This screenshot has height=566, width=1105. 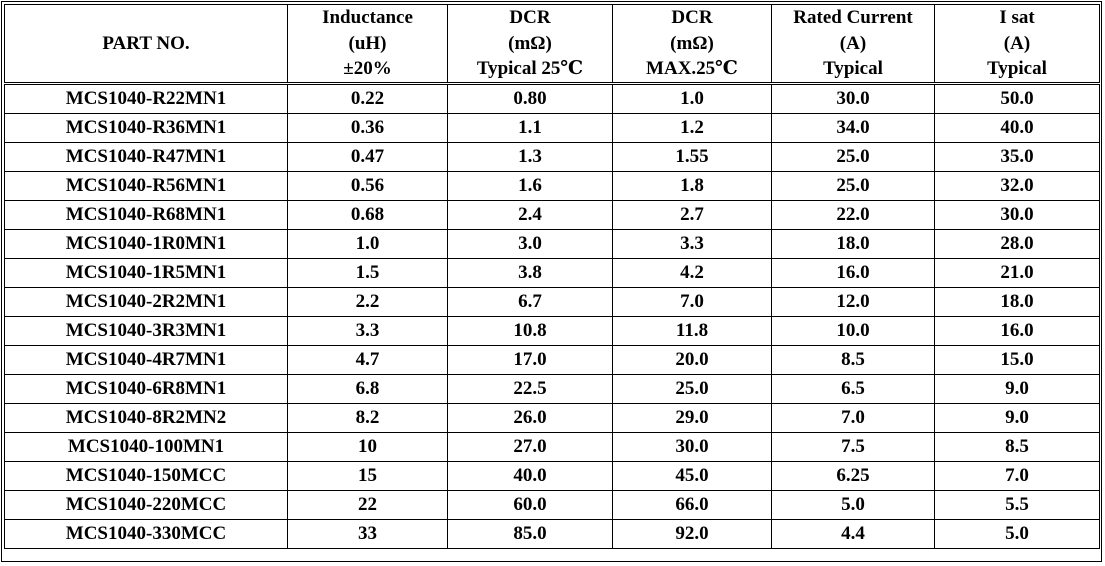 I want to click on inductance-cell: 22, so click(x=367, y=504).